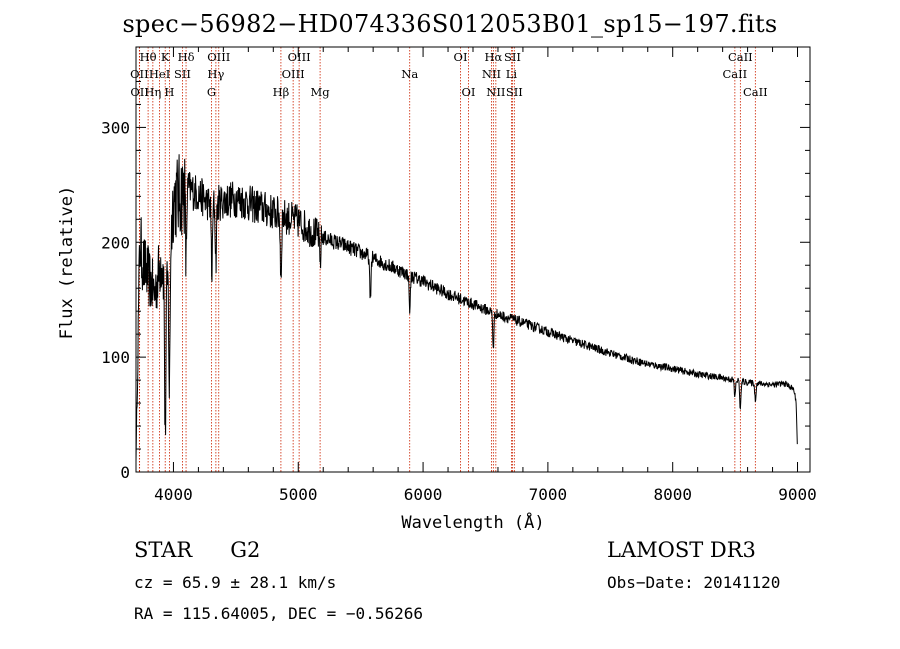  I want to click on line-label: Mg, so click(321, 92).